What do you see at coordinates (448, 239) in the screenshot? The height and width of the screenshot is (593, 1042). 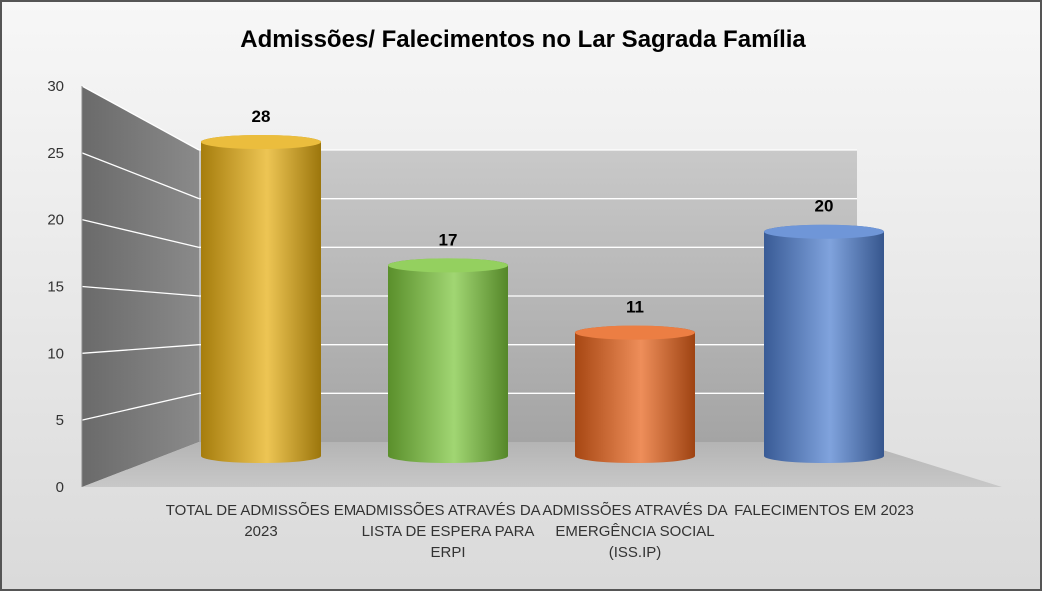 I see `data-label: 17` at bounding box center [448, 239].